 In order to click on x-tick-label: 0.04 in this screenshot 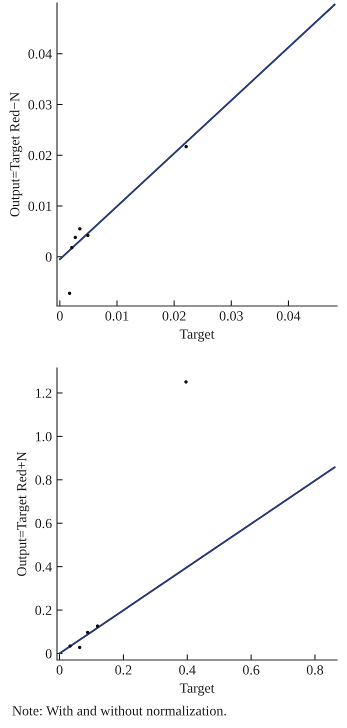, I will do `click(288, 316)`.